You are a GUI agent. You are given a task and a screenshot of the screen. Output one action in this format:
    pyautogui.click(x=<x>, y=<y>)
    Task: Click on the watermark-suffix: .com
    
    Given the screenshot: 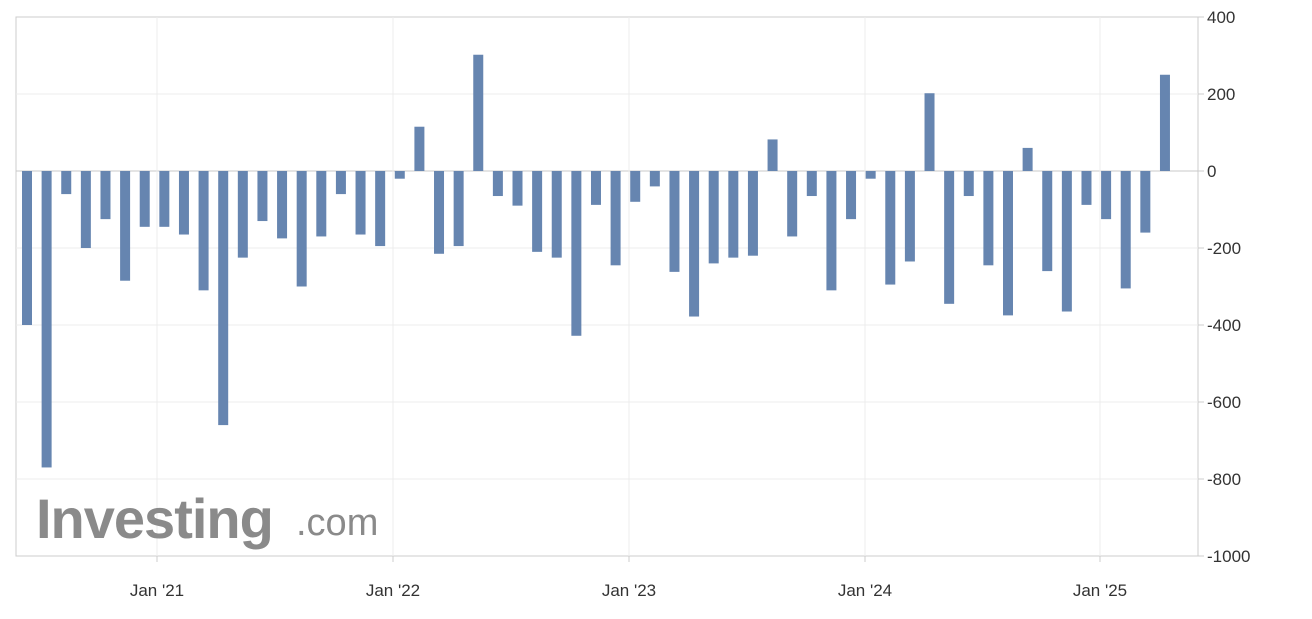 What is the action you would take?
    pyautogui.click(x=337, y=523)
    